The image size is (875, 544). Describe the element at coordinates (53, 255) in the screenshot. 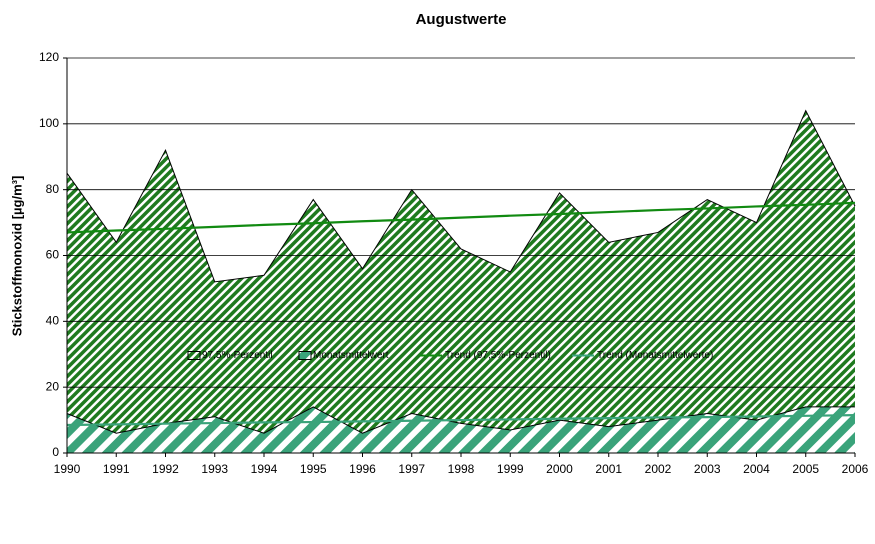

I see `y-tick-label: 60` at that location.